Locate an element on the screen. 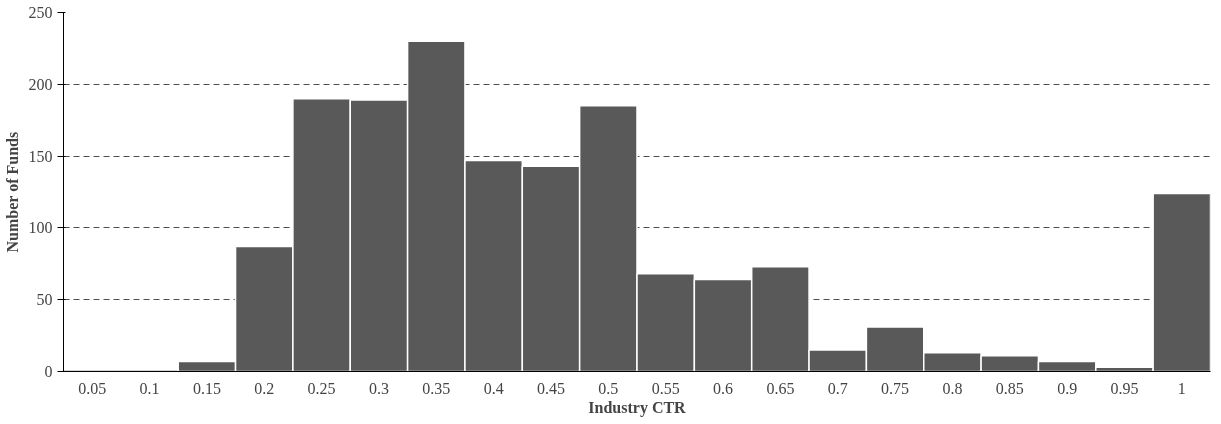  x-tick-label: 0.9 is located at coordinates (1067, 388).